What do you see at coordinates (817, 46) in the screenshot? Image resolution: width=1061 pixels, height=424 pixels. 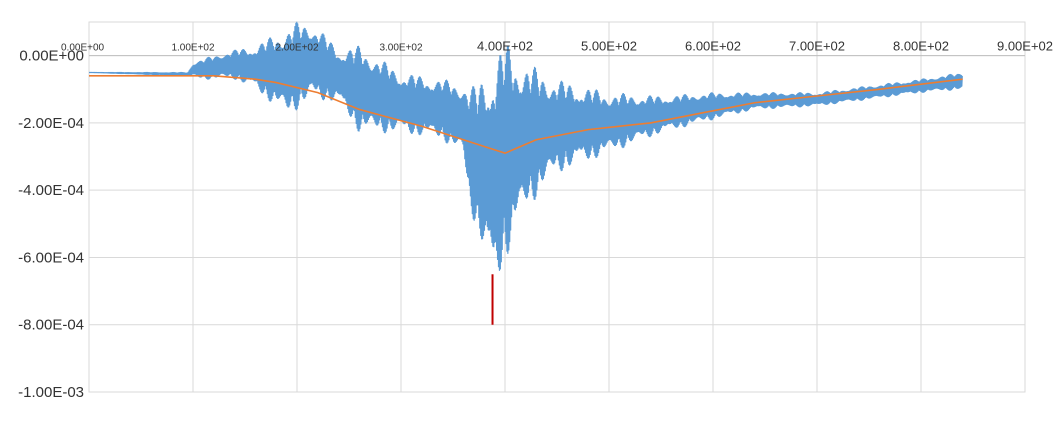 I see `x-tick-label: 7.00E+02` at bounding box center [817, 46].